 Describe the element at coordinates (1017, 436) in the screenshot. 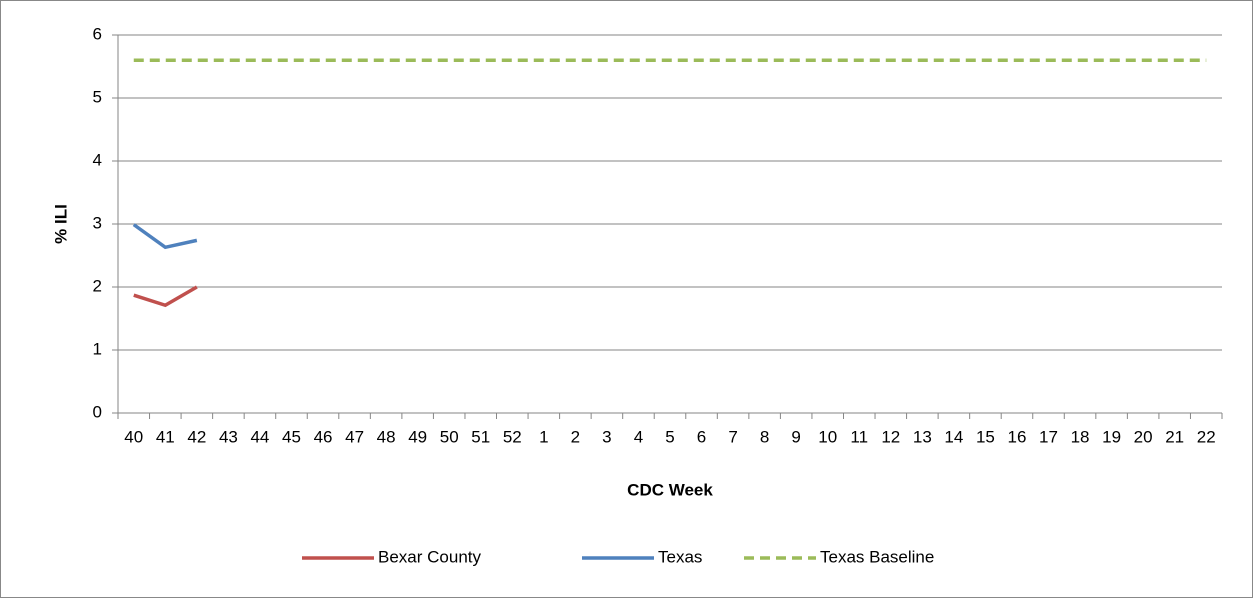

I see `x-tick-label: 16` at that location.